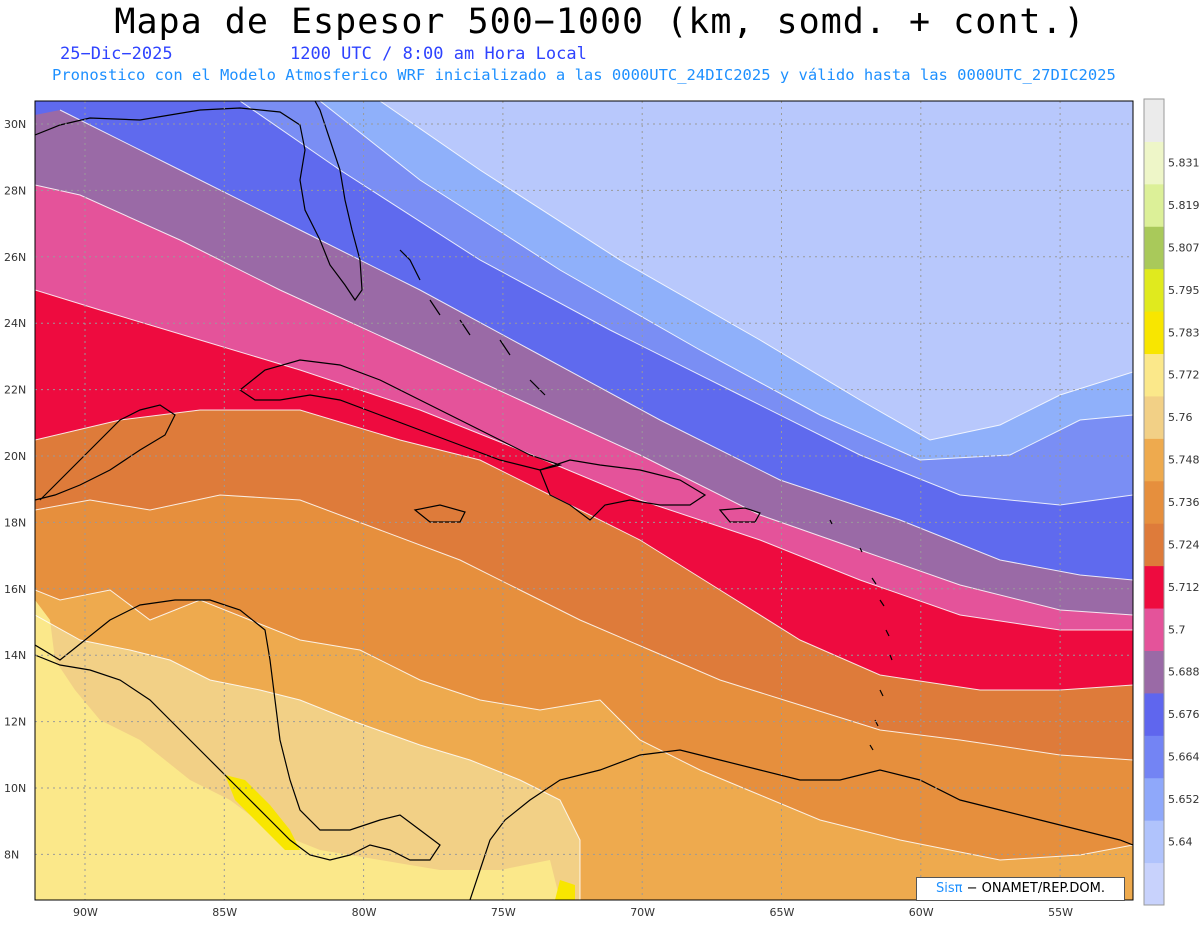 This screenshot has width=1200, height=927. I want to click on colorbar-label: 5.795, so click(1184, 290).